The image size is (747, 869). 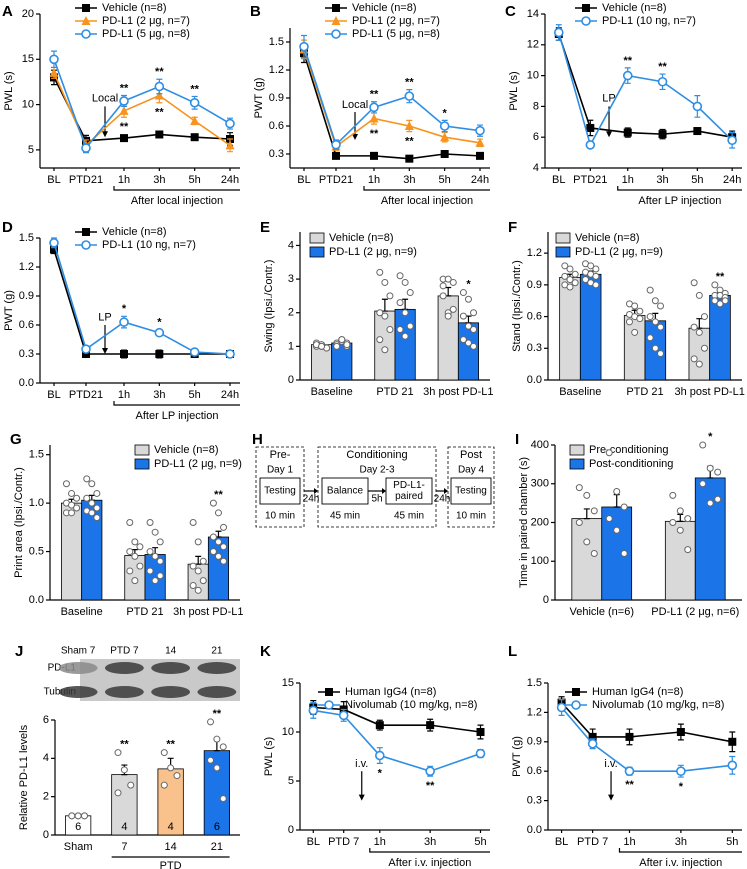 I want to click on step-duration: 45 min, so click(x=409, y=516).